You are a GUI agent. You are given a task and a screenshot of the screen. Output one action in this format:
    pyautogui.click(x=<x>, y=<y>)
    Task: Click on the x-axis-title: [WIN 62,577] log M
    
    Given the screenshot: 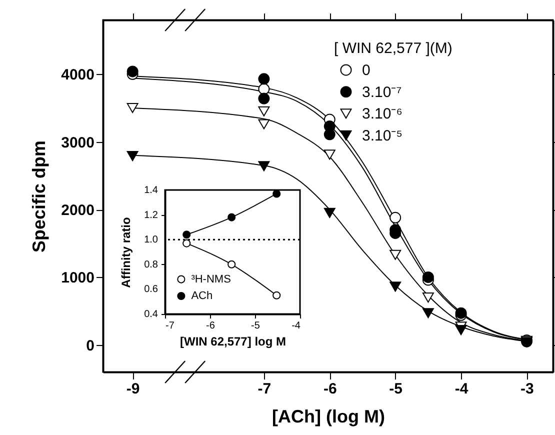 What is the action you would take?
    pyautogui.click(x=233, y=341)
    